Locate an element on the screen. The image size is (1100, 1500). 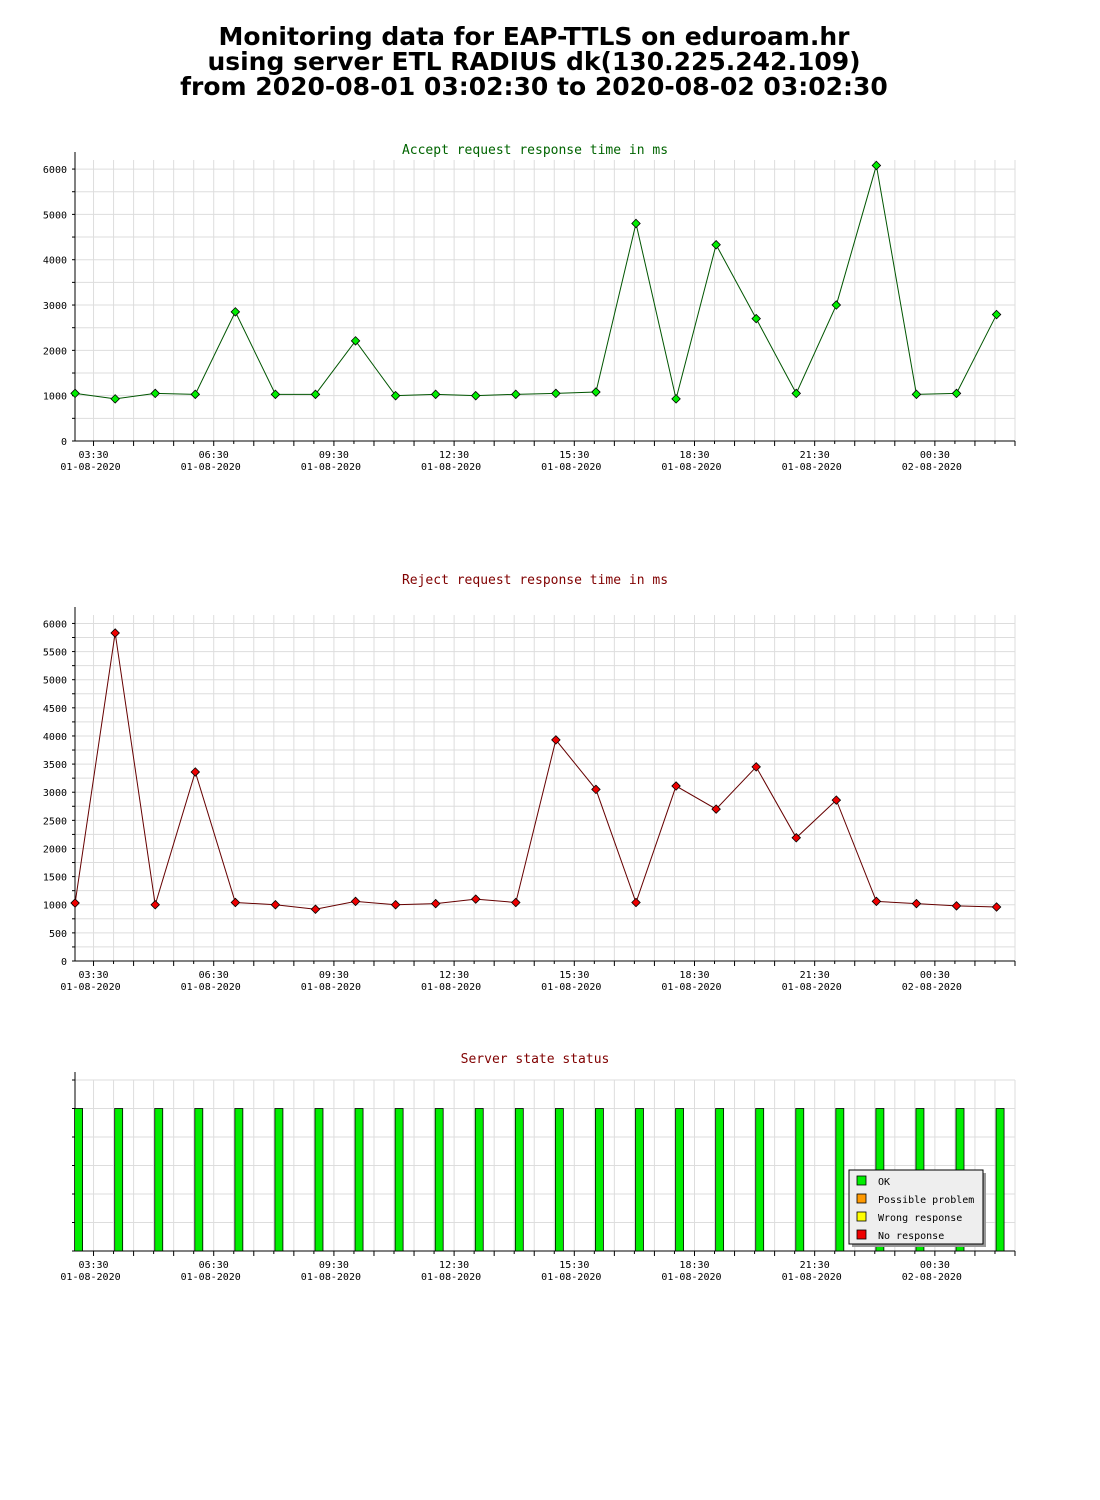
y-tick-label: 1000 is located at coordinates (55, 397).